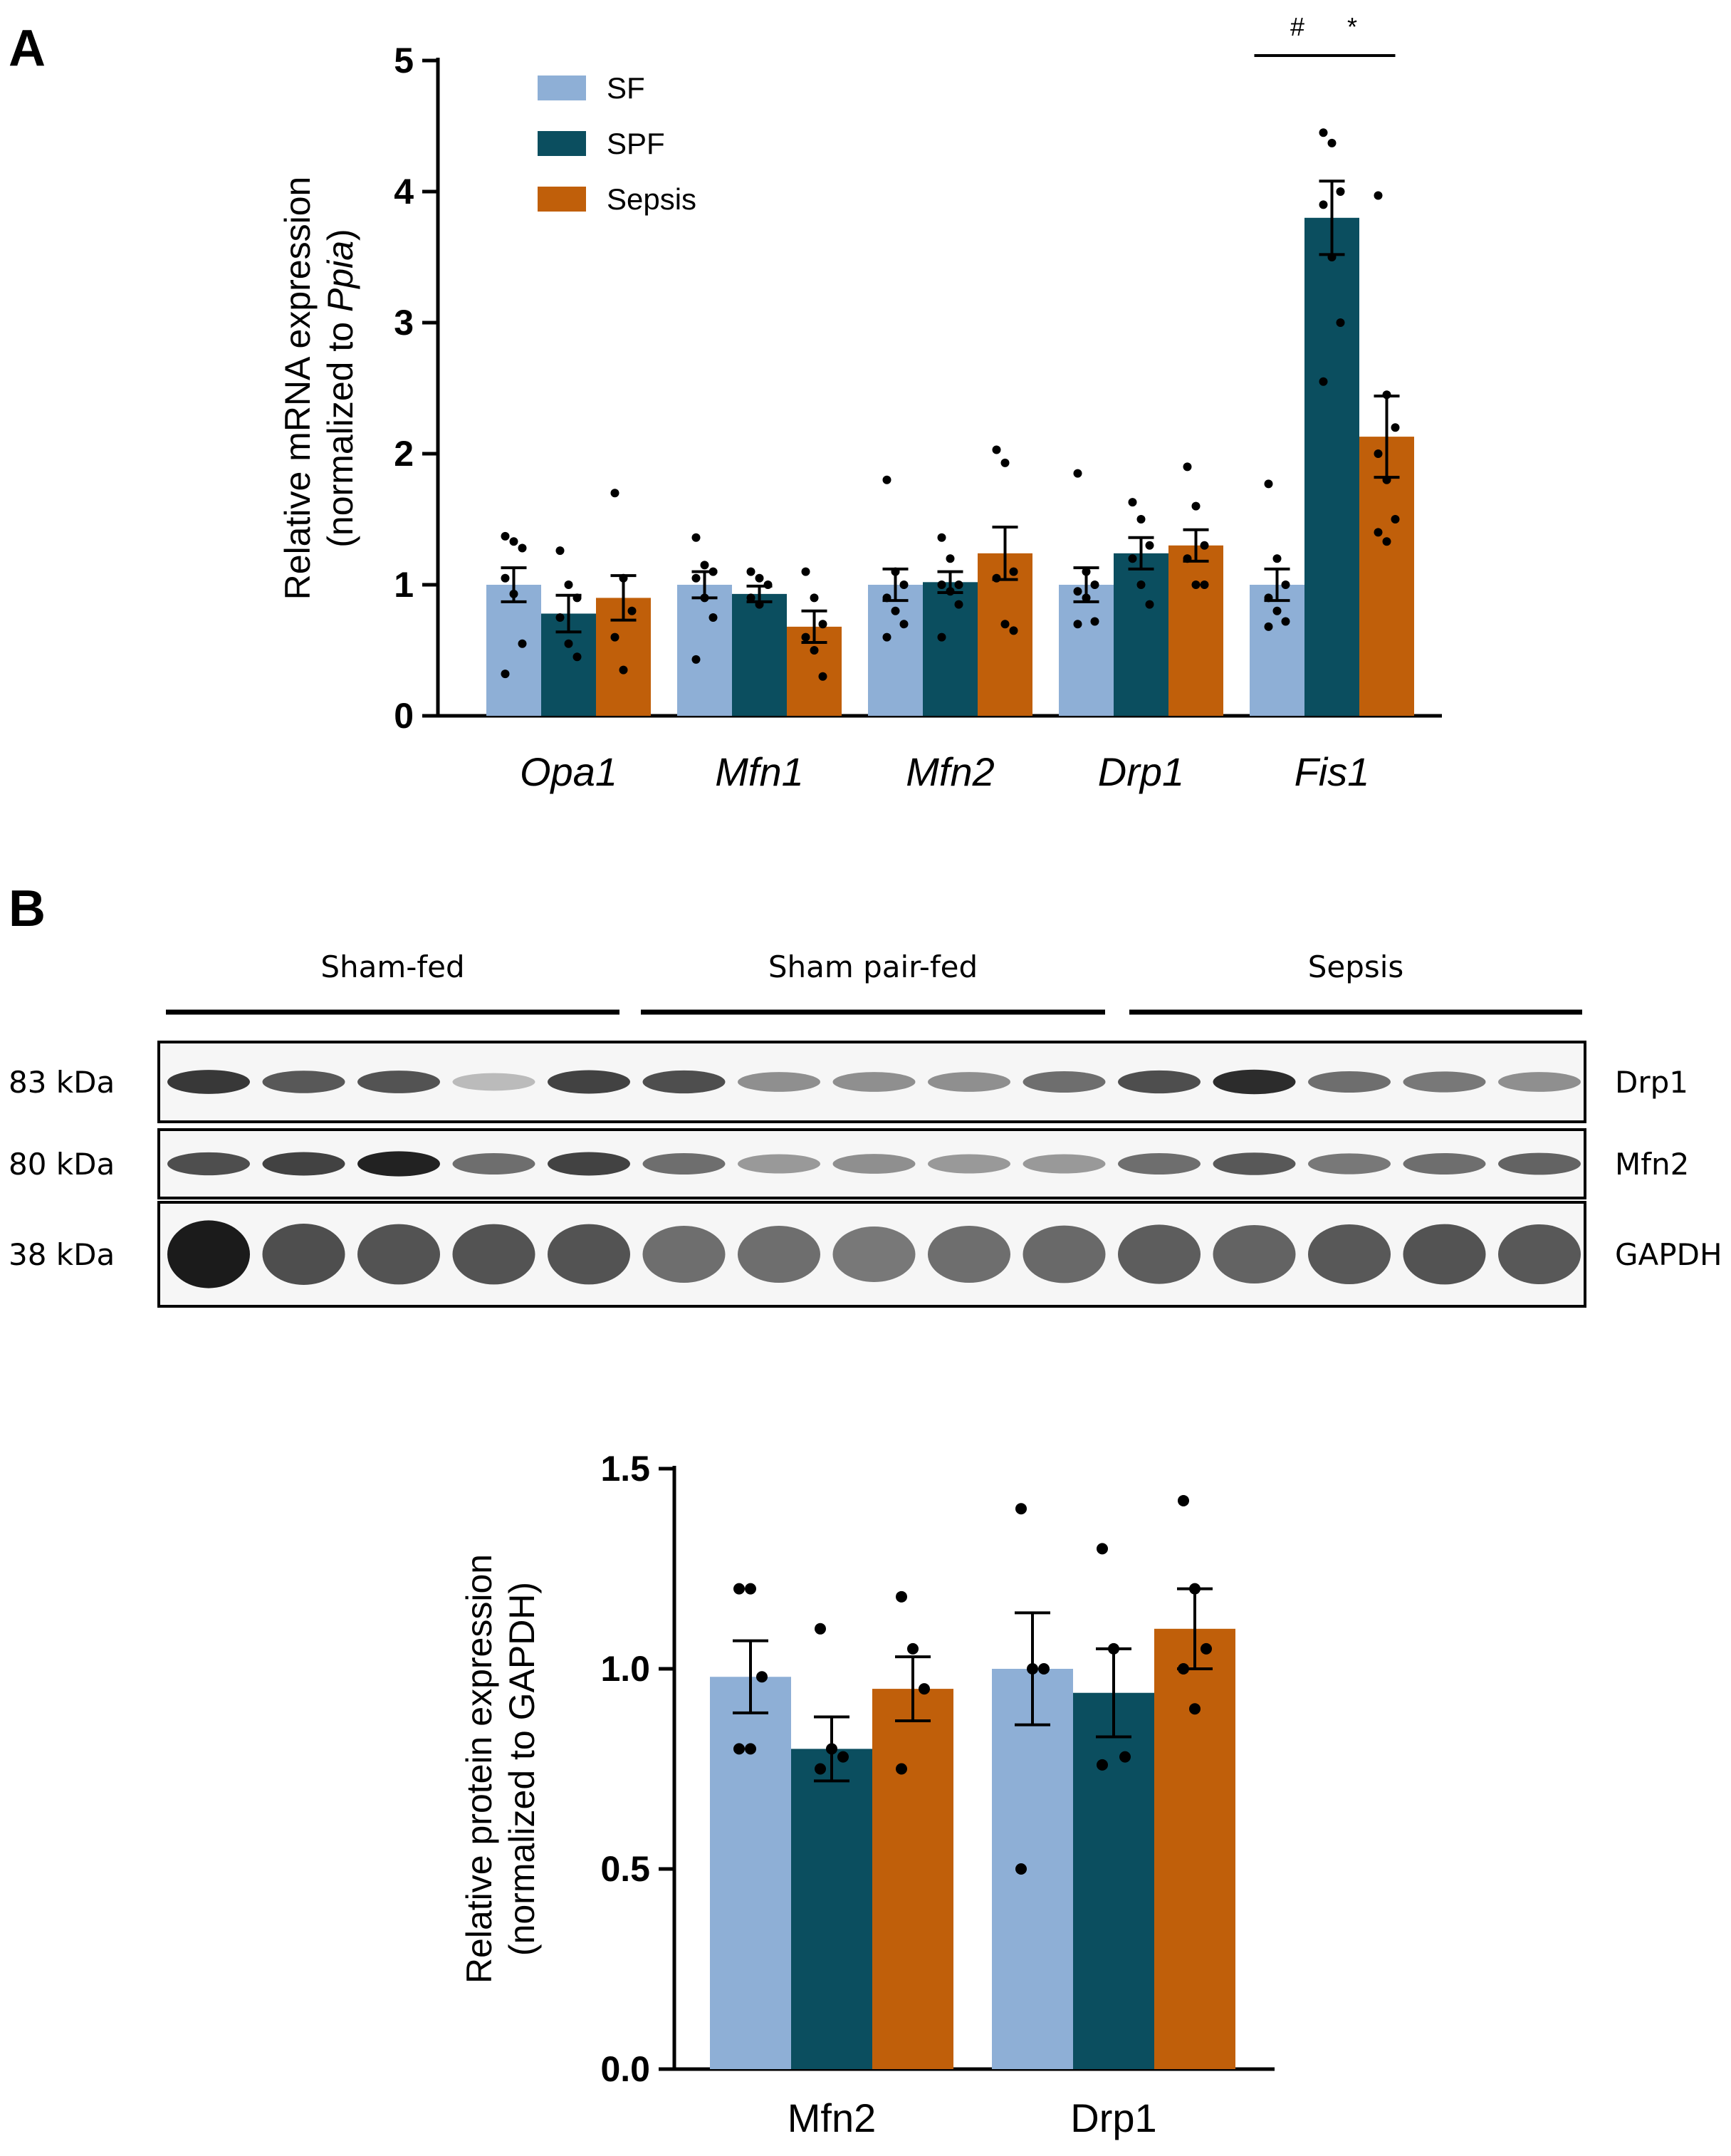 The width and height of the screenshot is (1731, 2156). What do you see at coordinates (522, 1769) in the screenshot?
I see `y-axis-label-line2: (normalized to GAPDH)` at bounding box center [522, 1769].